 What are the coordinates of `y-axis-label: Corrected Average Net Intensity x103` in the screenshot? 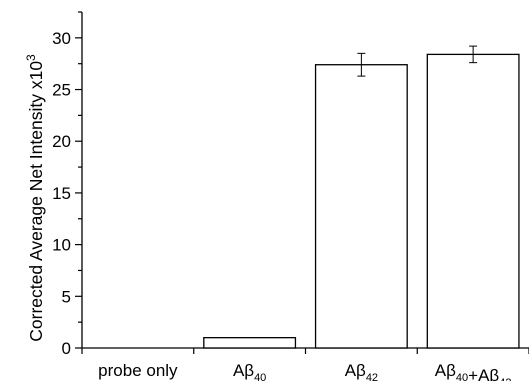 It's located at (35, 198).